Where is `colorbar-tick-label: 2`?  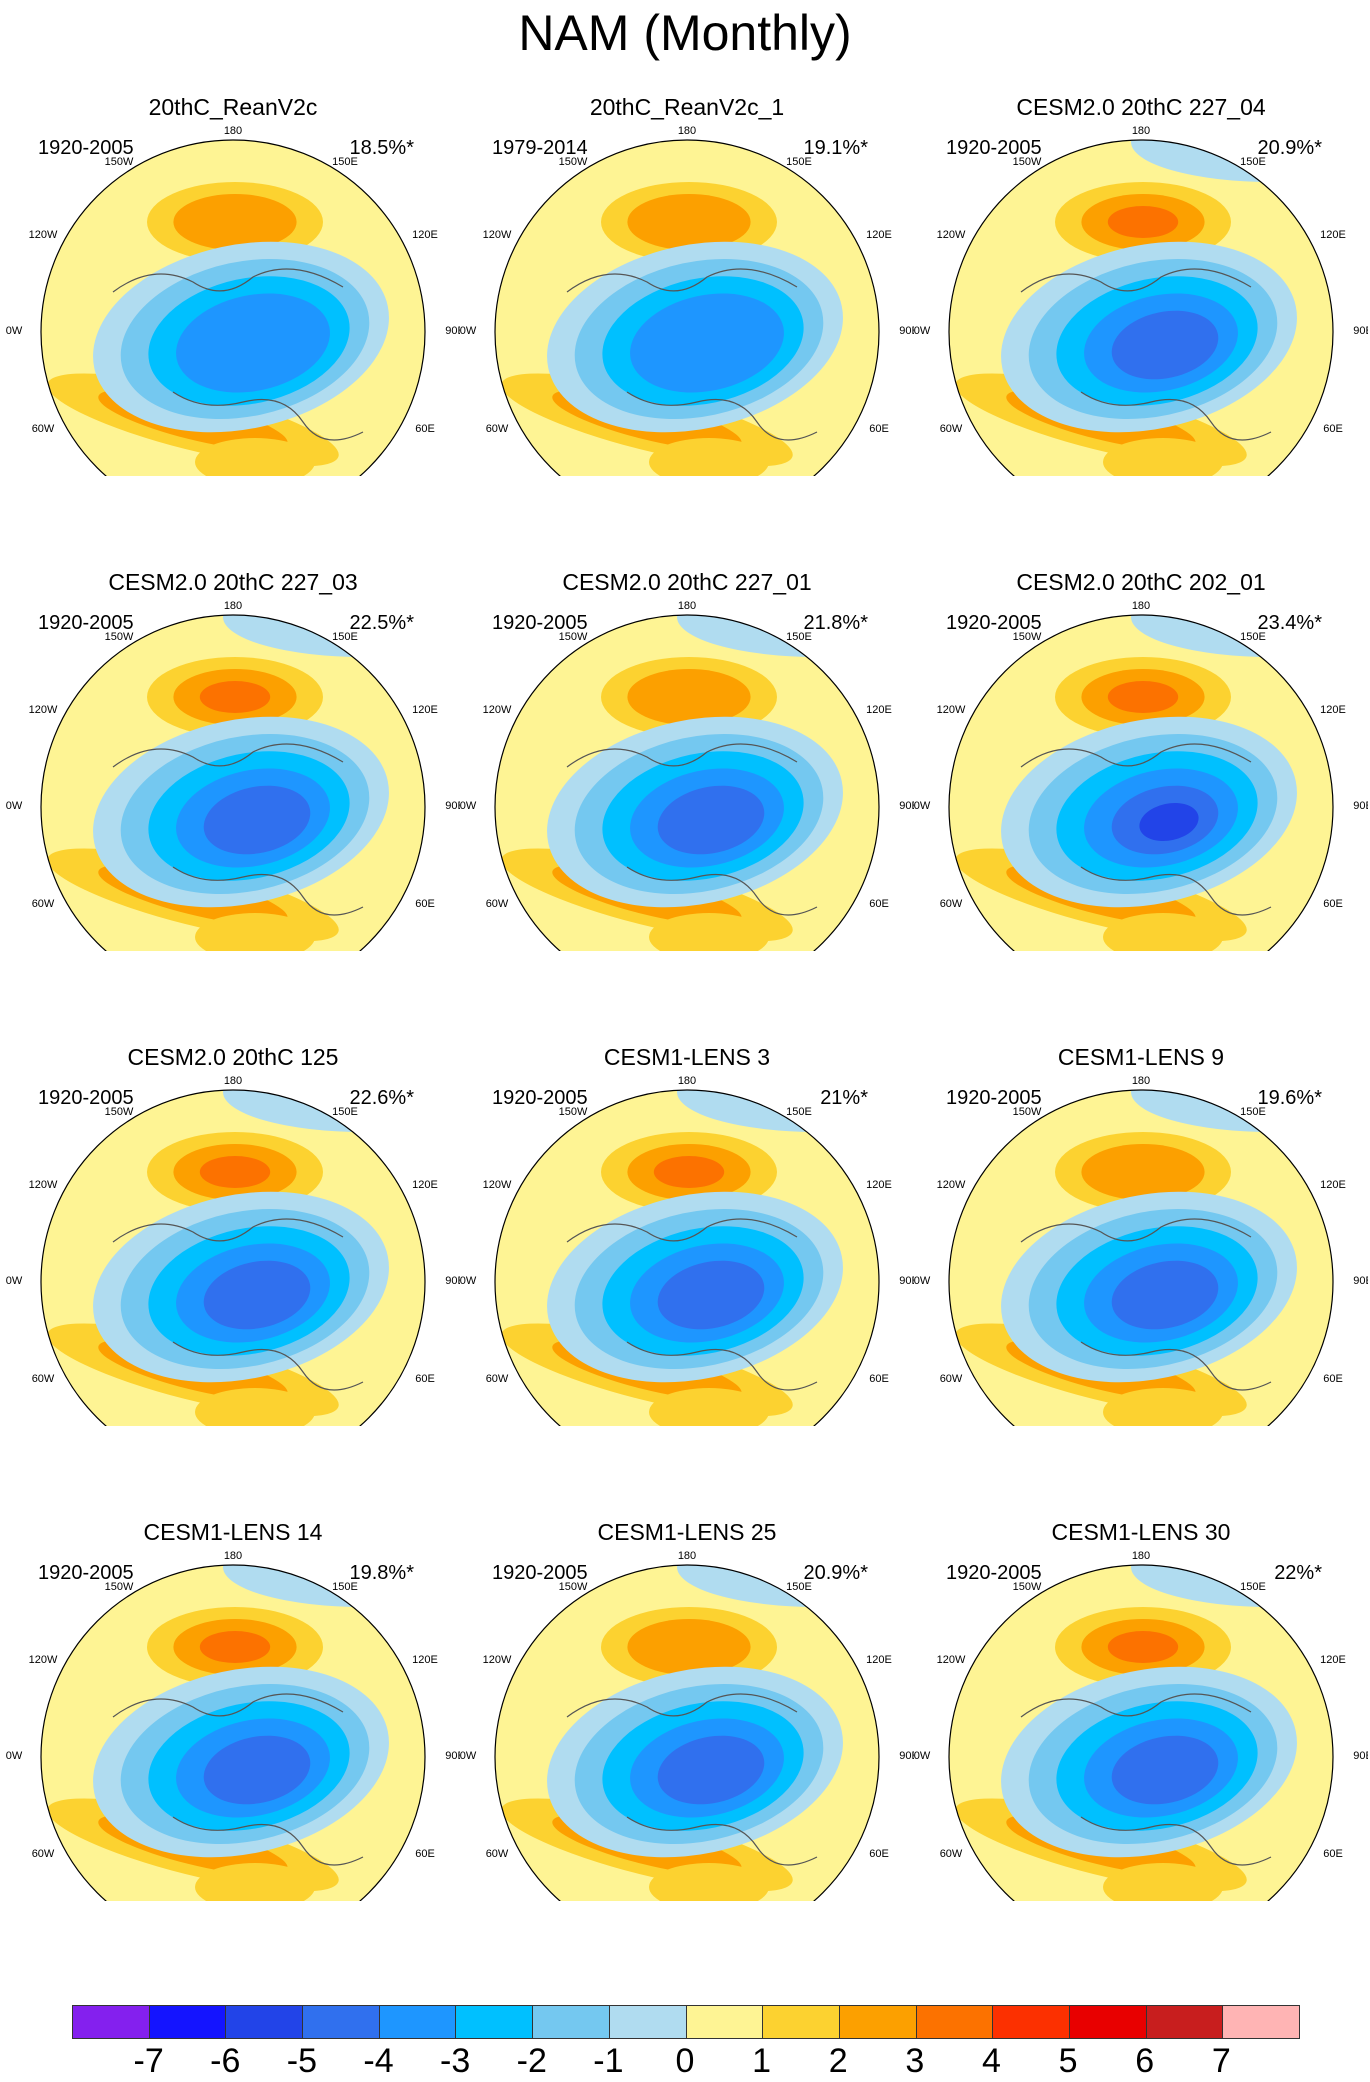 colorbar-tick-label: 2 is located at coordinates (838, 2061).